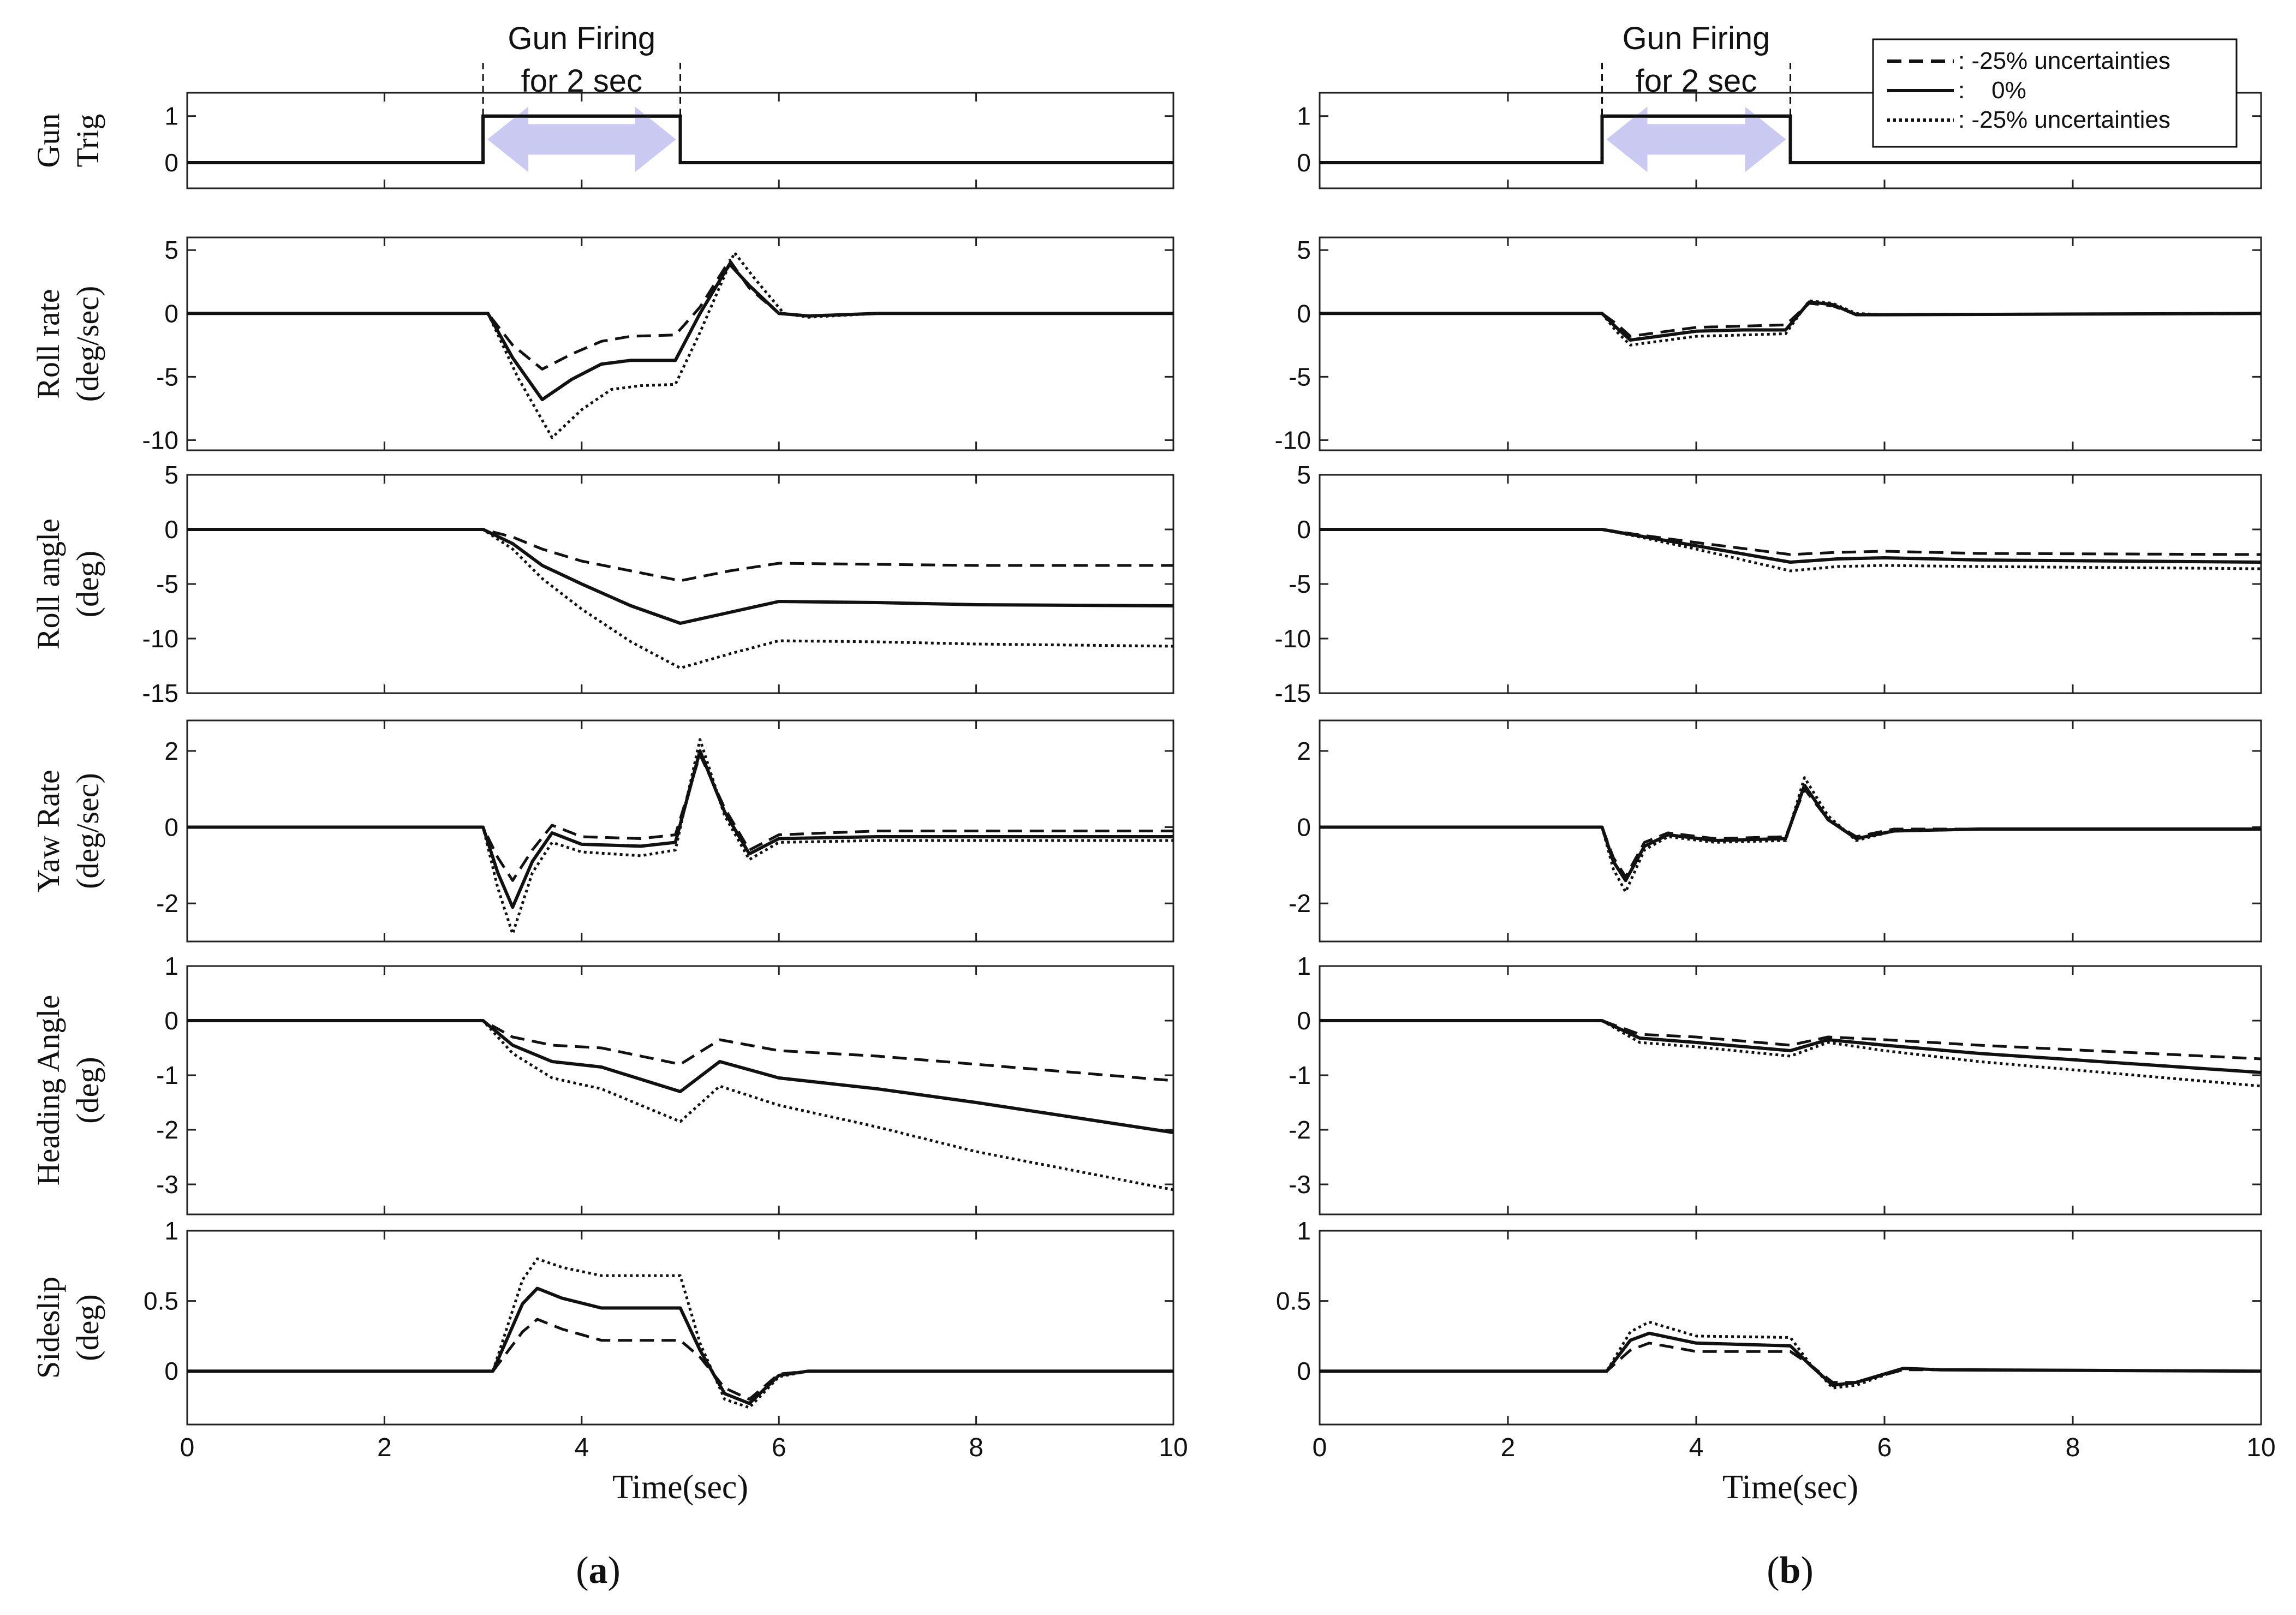  Describe the element at coordinates (48, 1090) in the screenshot. I see `y-axis-label-line1: Heading Angle` at that location.